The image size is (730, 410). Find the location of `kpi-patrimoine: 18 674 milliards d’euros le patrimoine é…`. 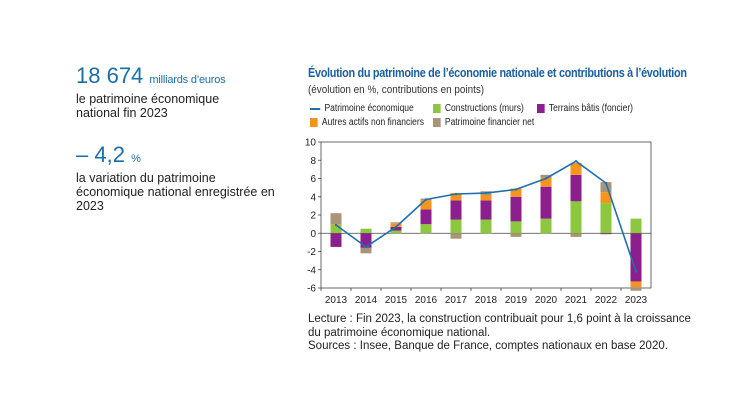

kpi-patrimoine: 18 674 milliards d’euros le patrimoine é… is located at coordinates (171, 92).